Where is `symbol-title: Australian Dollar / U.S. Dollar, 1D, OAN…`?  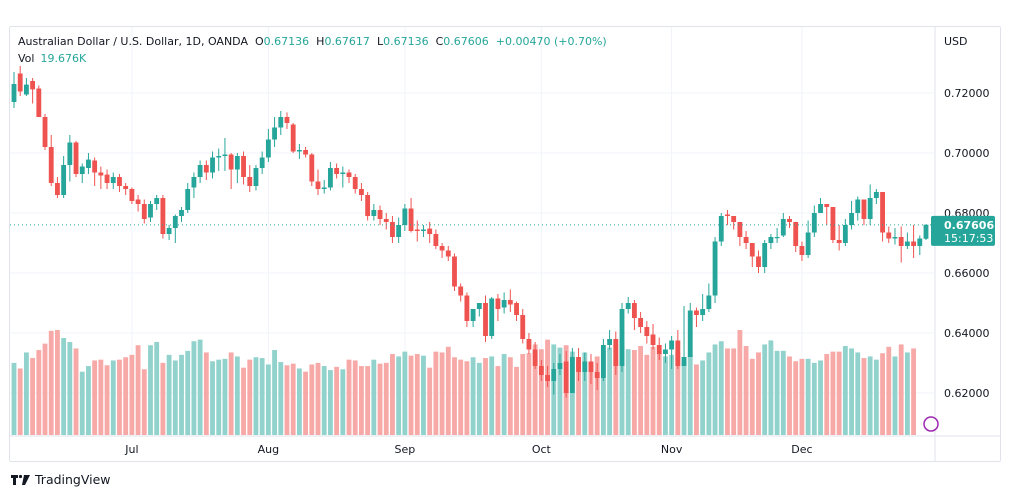 symbol-title: Australian Dollar / U.S. Dollar, 1D, OAN… is located at coordinates (133, 41).